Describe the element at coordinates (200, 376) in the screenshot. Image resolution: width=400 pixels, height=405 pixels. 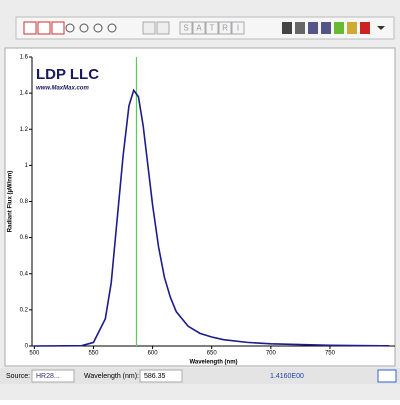
I see `status-bar` at that location.